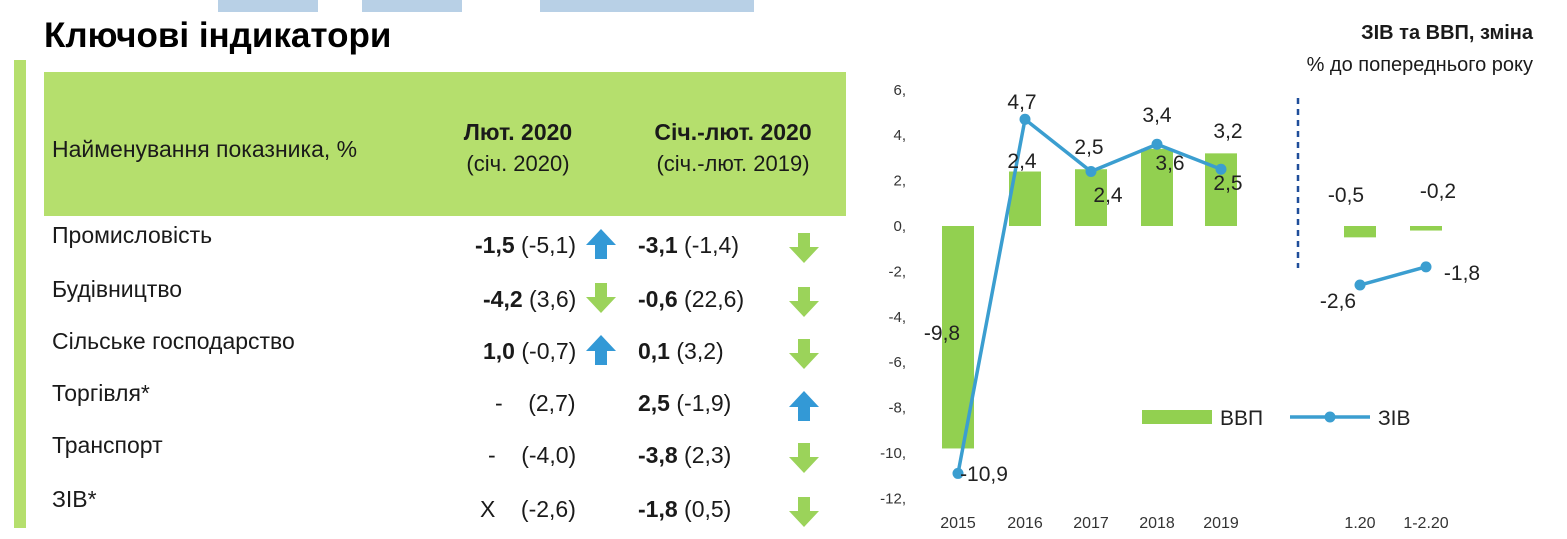 This screenshot has width=1567, height=539. I want to click on x-tick-label: 2016, so click(1025, 523).